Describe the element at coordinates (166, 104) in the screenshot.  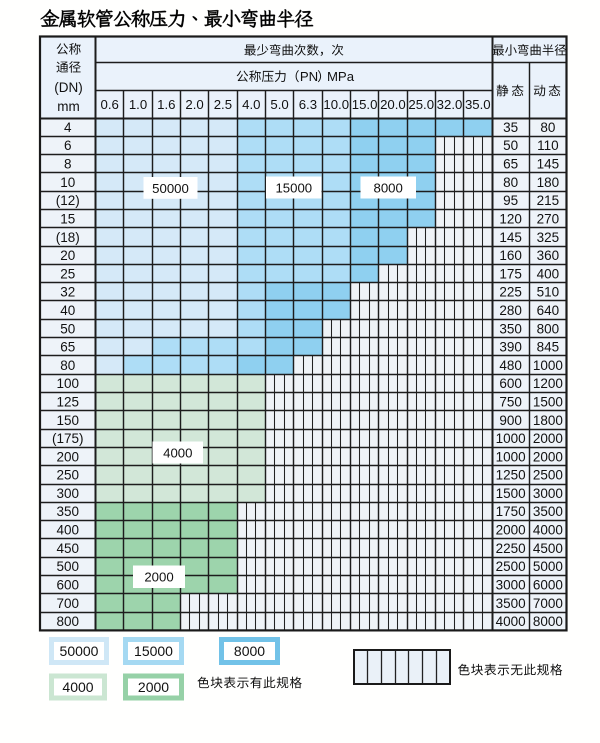
I see `svg-text: 1.6` at that location.